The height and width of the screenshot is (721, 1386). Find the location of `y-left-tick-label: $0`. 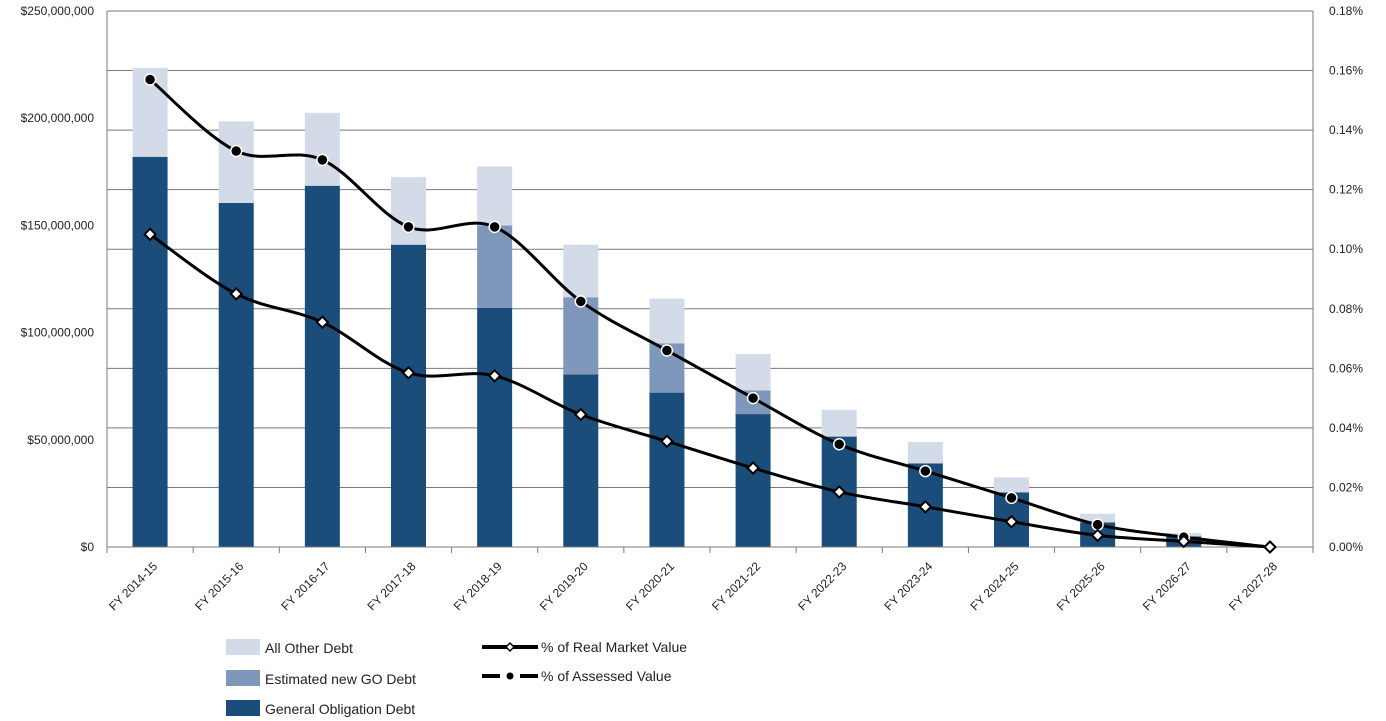

y-left-tick-label: $0 is located at coordinates (88, 547).